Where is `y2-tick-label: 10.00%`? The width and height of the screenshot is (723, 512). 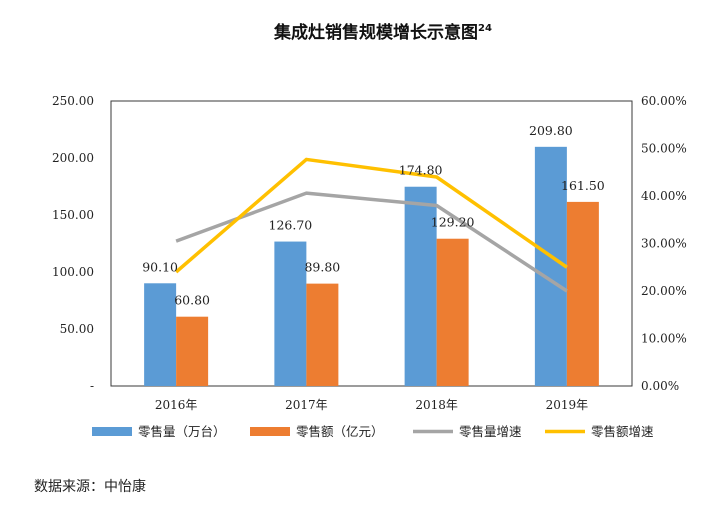
y2-tick-label: 10.00% is located at coordinates (664, 339).